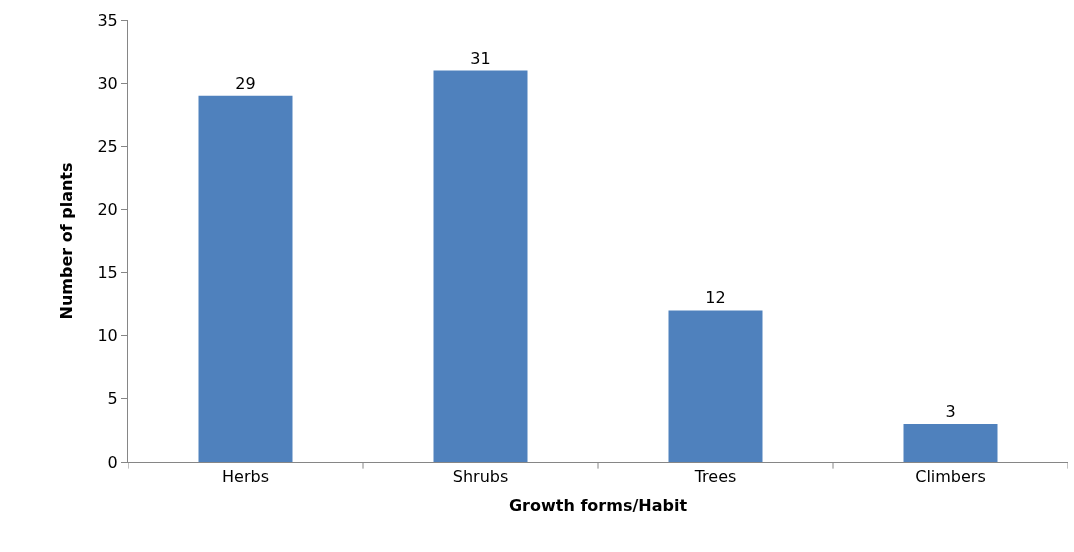 This screenshot has height=552, width=1074. I want to click on x-tick-label: Shrubs, so click(480, 477).